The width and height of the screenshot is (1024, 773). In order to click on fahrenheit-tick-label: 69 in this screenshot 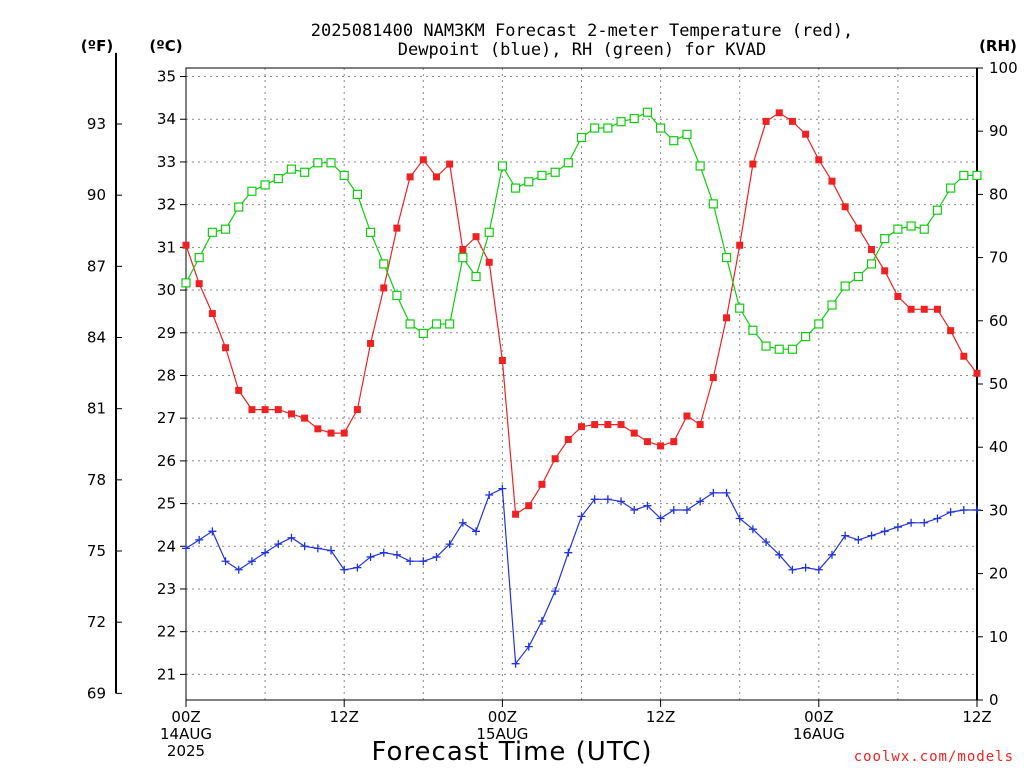, I will do `click(96, 693)`.